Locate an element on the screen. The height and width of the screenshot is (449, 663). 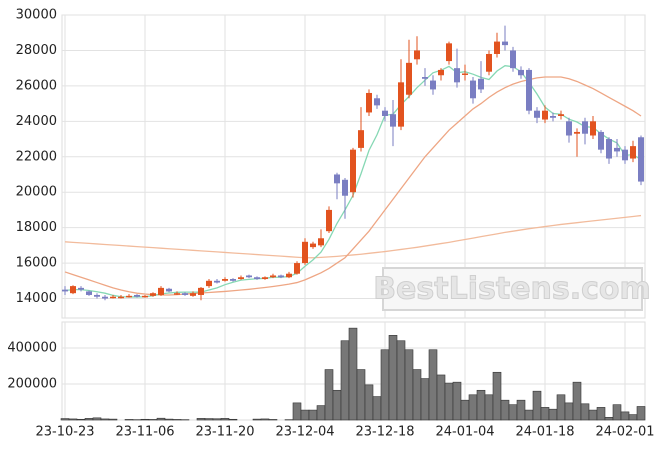
x-tick-label: 24-01-04 is located at coordinates (464, 432).